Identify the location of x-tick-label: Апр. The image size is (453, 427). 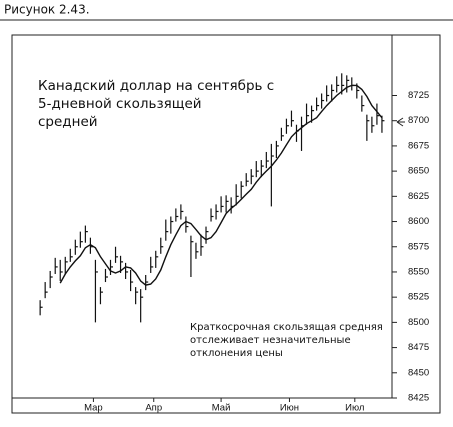
(153, 408).